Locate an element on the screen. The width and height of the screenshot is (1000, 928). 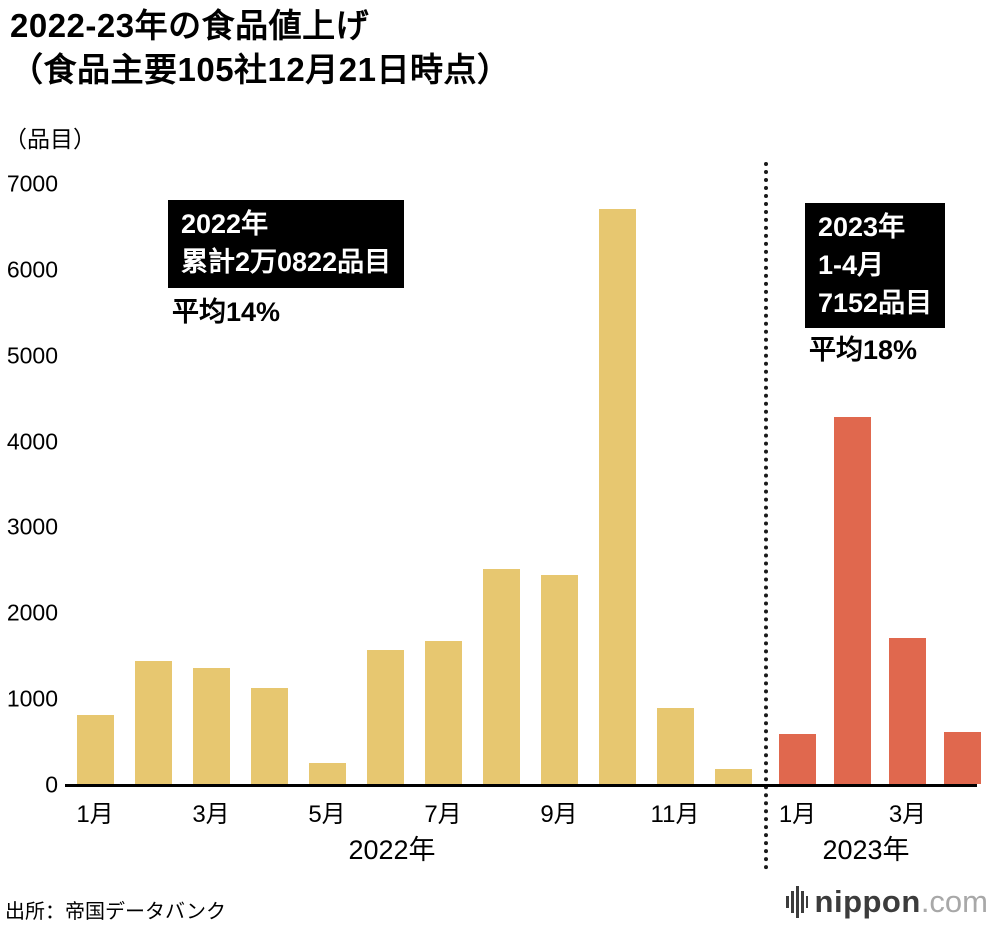
bar-2022-4月 is located at coordinates (269, 736).